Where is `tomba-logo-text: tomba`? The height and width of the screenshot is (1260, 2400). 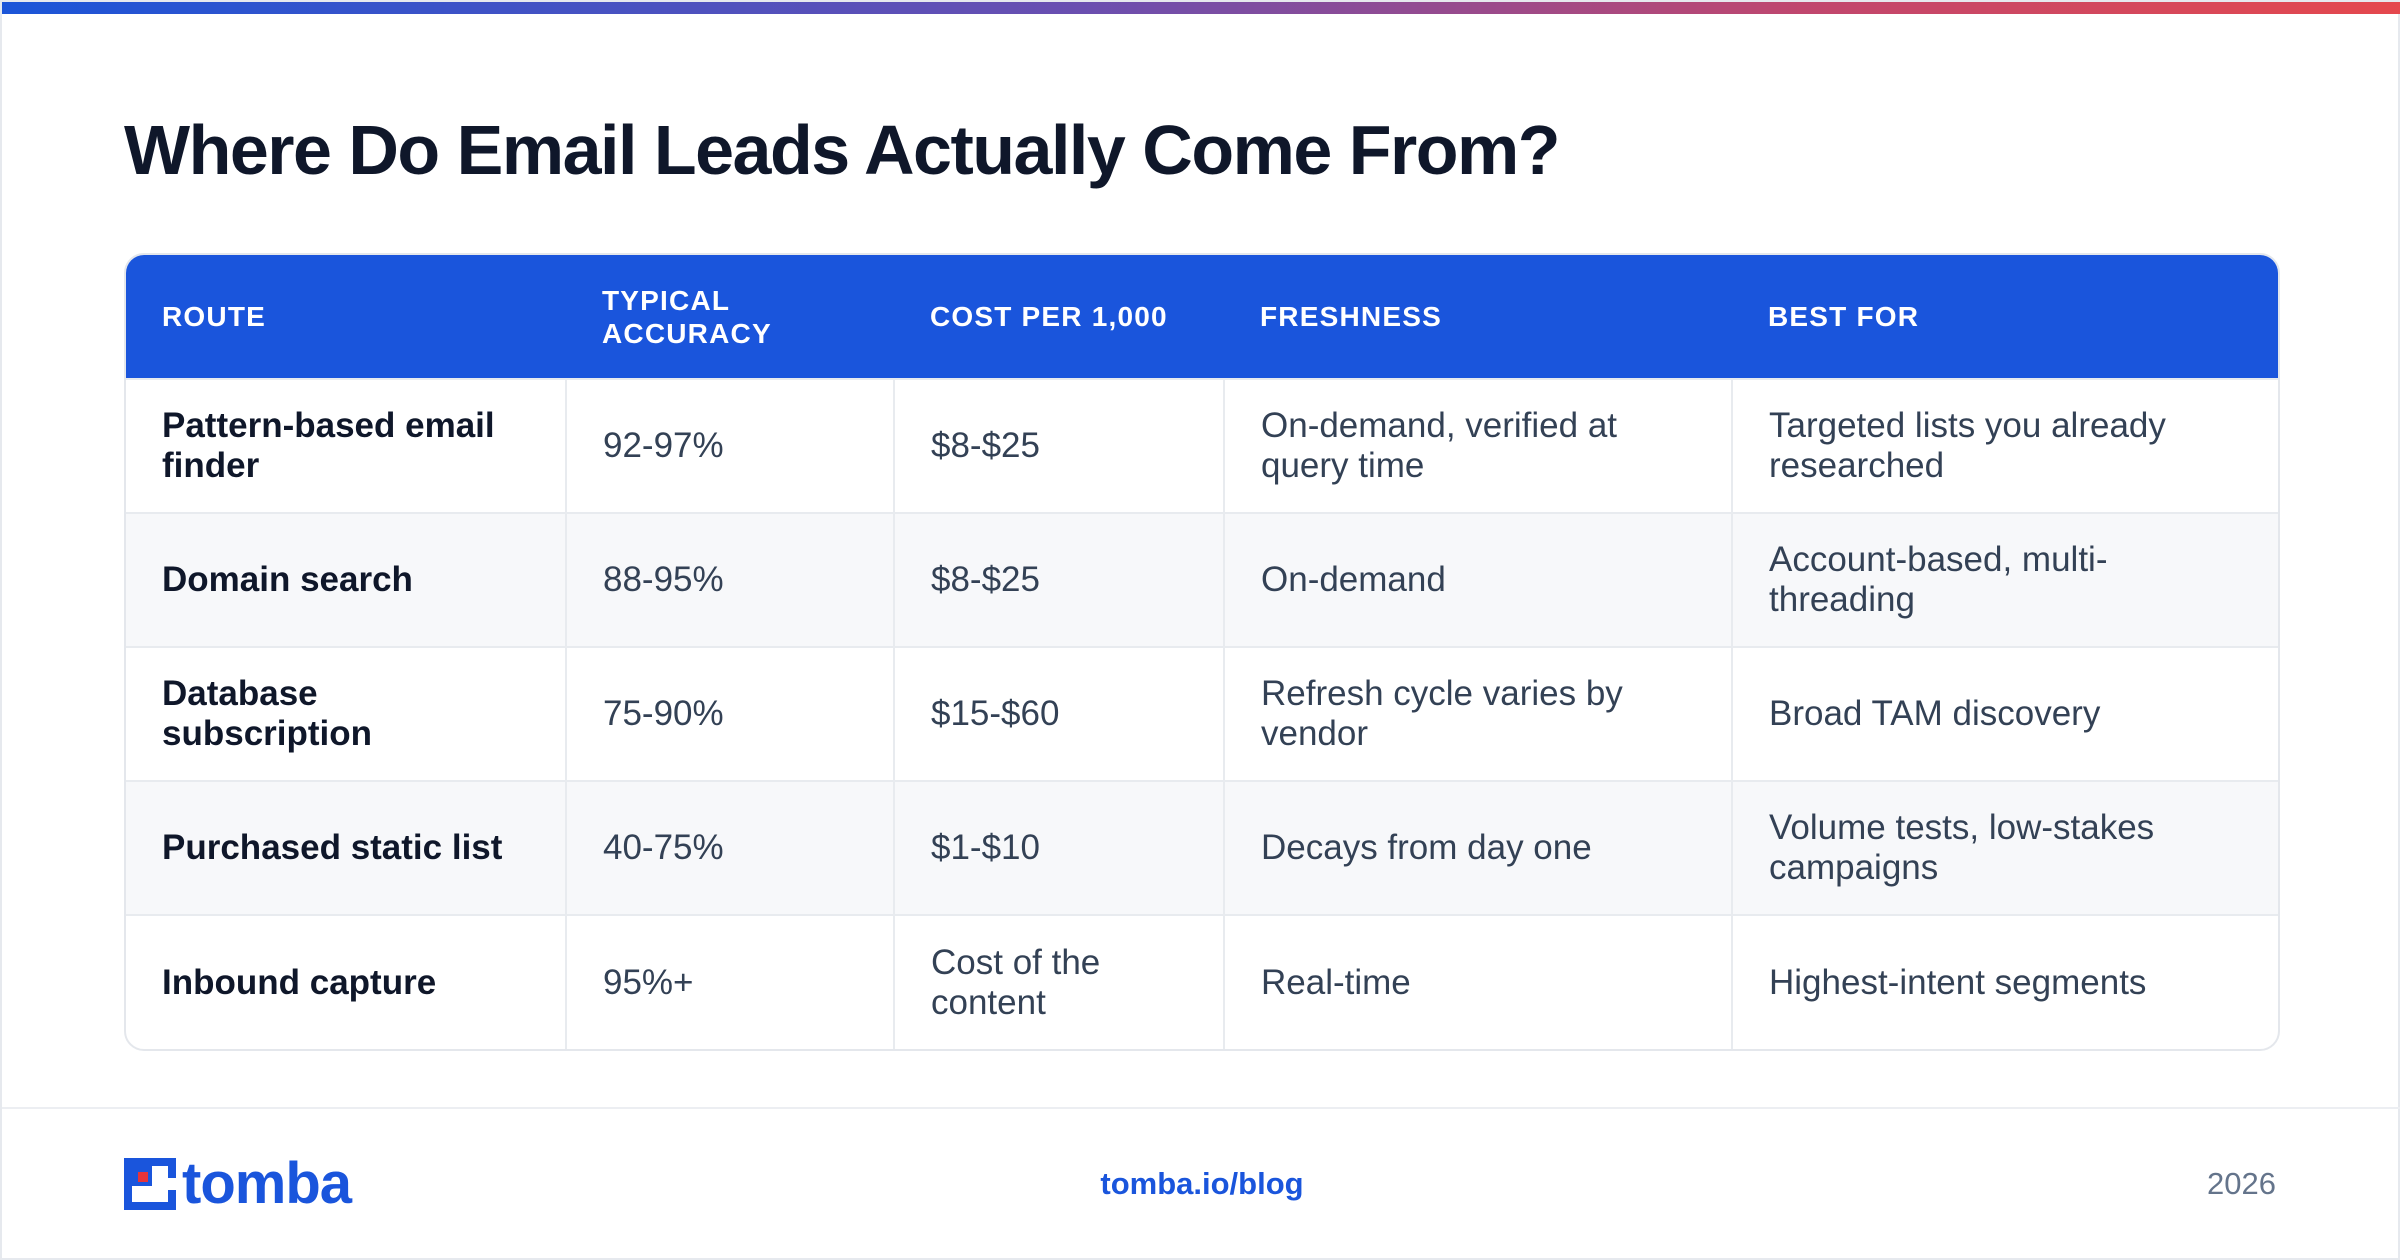
tomba-logo-text: tomba is located at coordinates (267, 1183).